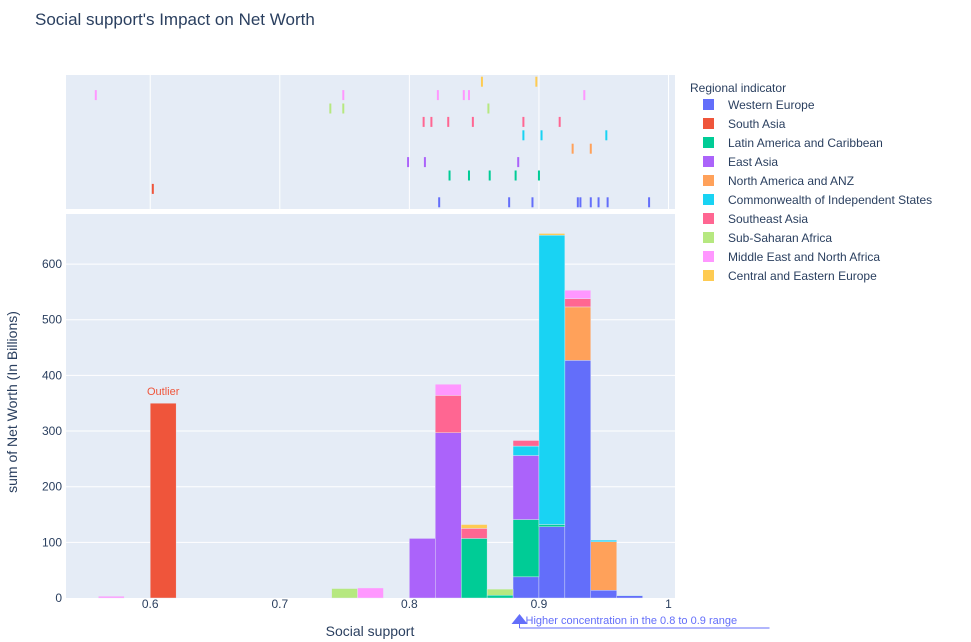 The height and width of the screenshot is (642, 971). Describe the element at coordinates (163, 392) in the screenshot. I see `outlier-annotation: Outlier` at that location.